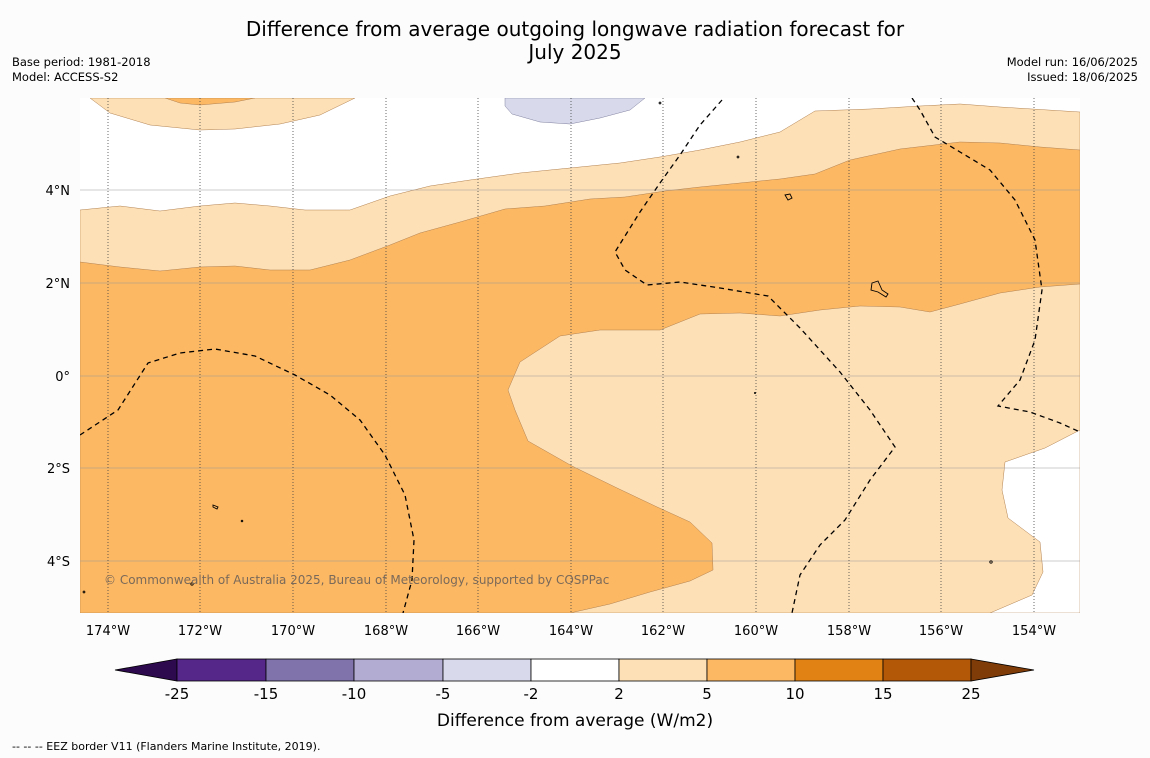  I want to click on colorbar-tick: -10, so click(354, 694).